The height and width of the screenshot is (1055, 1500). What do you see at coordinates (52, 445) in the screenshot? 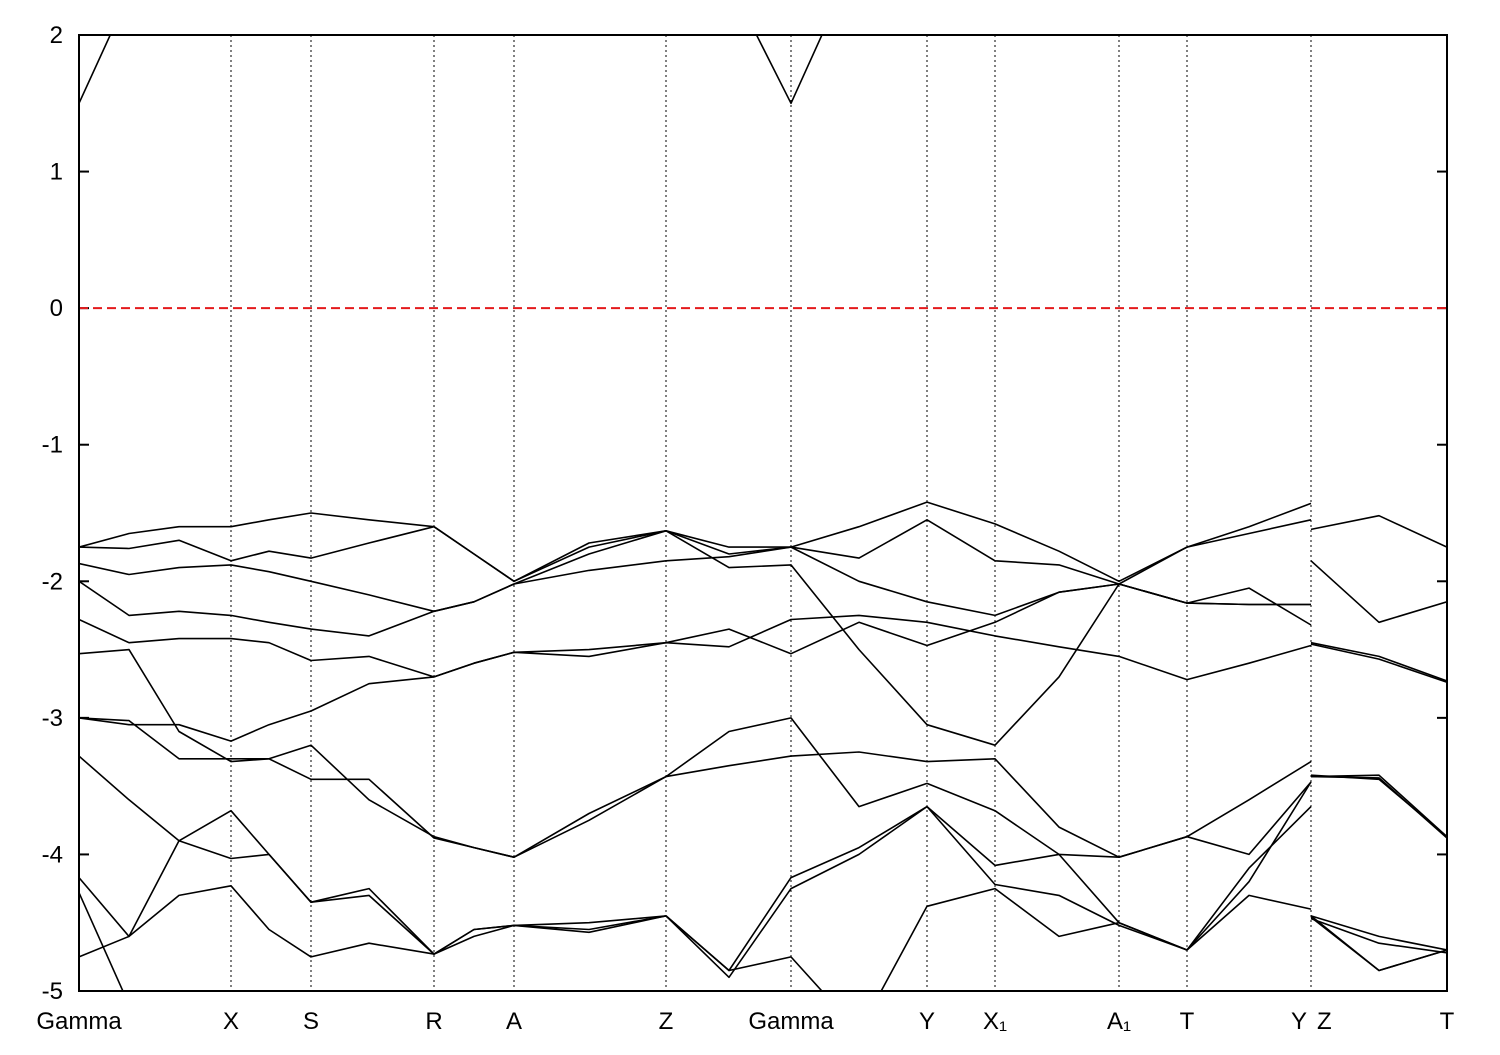
I see `y-tick-label: -1` at bounding box center [52, 445].